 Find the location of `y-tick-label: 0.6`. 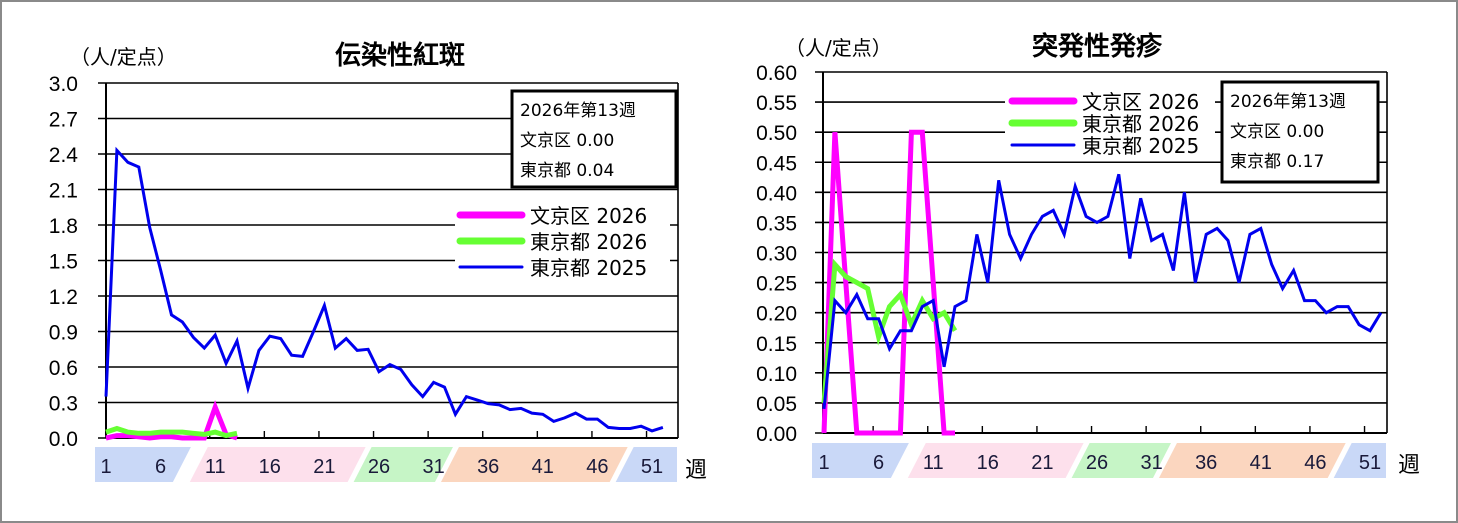

y-tick-label: 0.6 is located at coordinates (63, 368).